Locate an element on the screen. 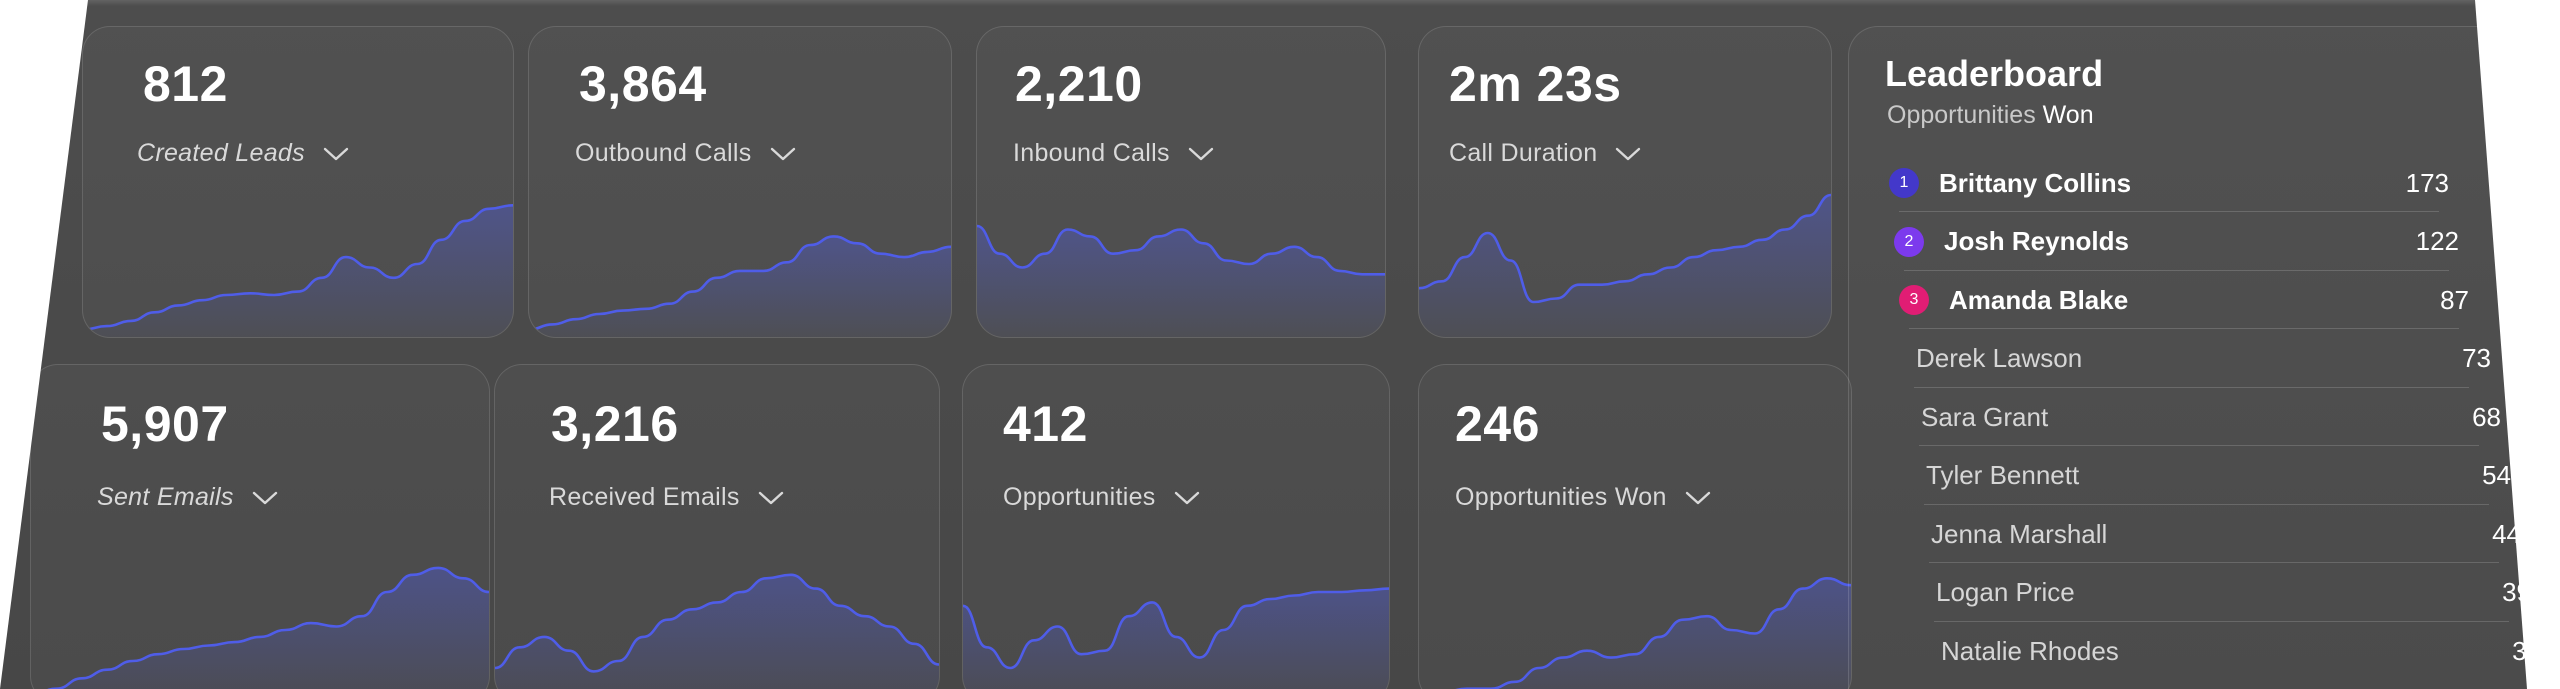  leaderboard-row: Tyler Bennett 54 is located at coordinates (2212, 476).